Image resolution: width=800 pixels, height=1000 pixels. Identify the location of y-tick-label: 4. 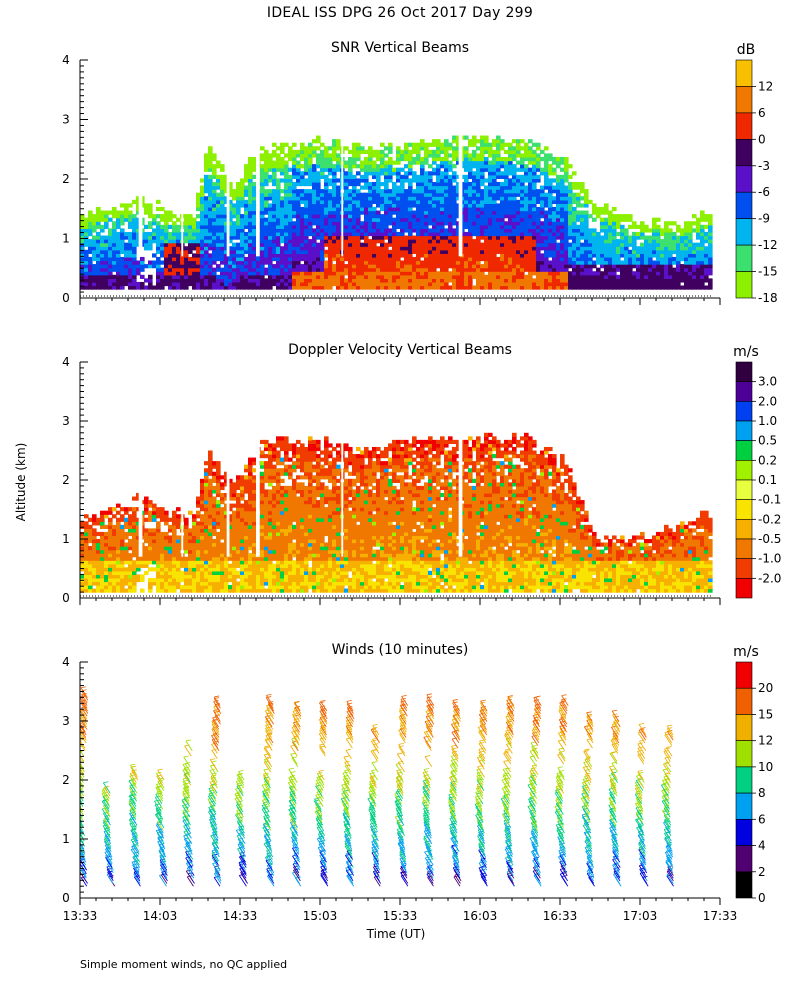
(66, 60).